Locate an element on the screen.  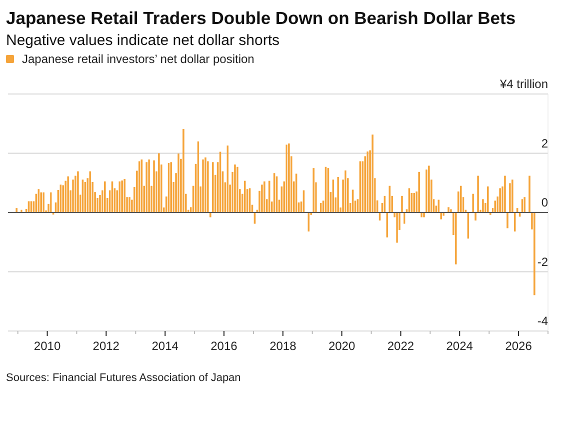
chart-title: Japanese Retail Traders Double Down on Bearish Dollar Bets is located at coordinates (261, 18).